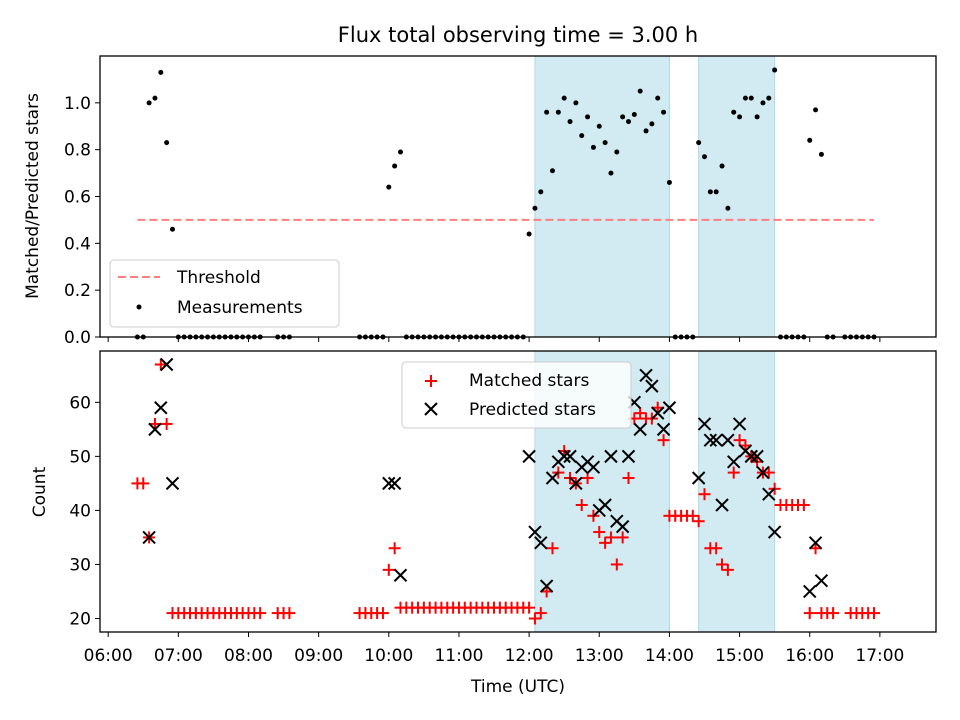  Describe the element at coordinates (532, 410) in the screenshot. I see `predicted-stars-legend-label: Predicted stars` at that location.